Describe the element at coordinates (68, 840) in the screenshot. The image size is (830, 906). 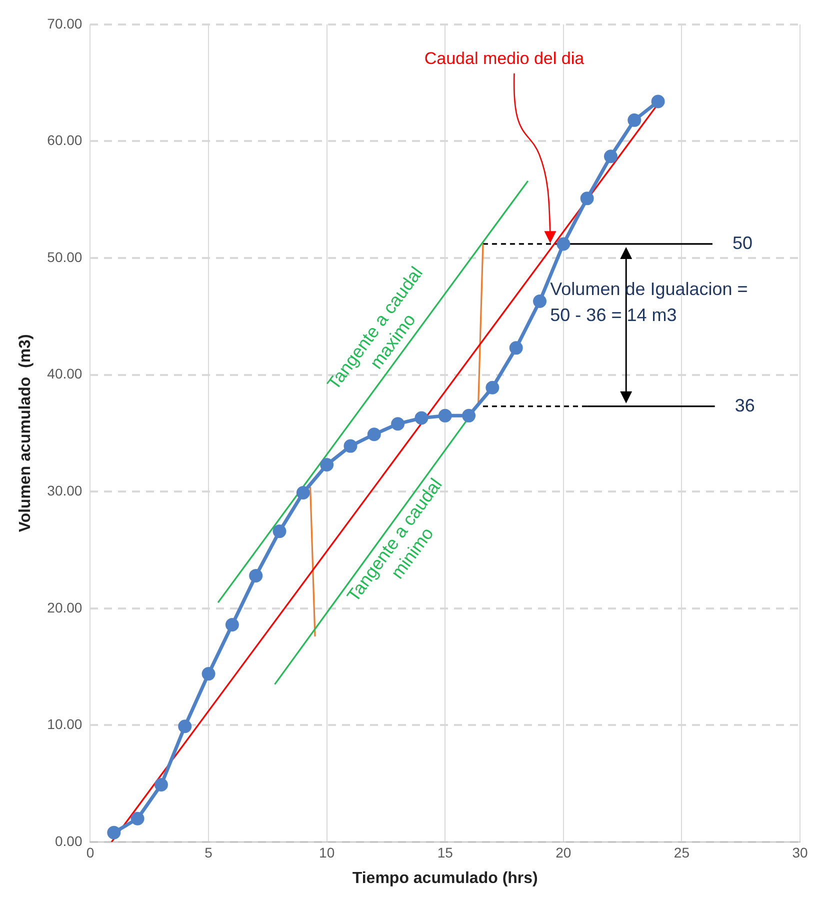
I see `y-tick-label: 0.00` at that location.